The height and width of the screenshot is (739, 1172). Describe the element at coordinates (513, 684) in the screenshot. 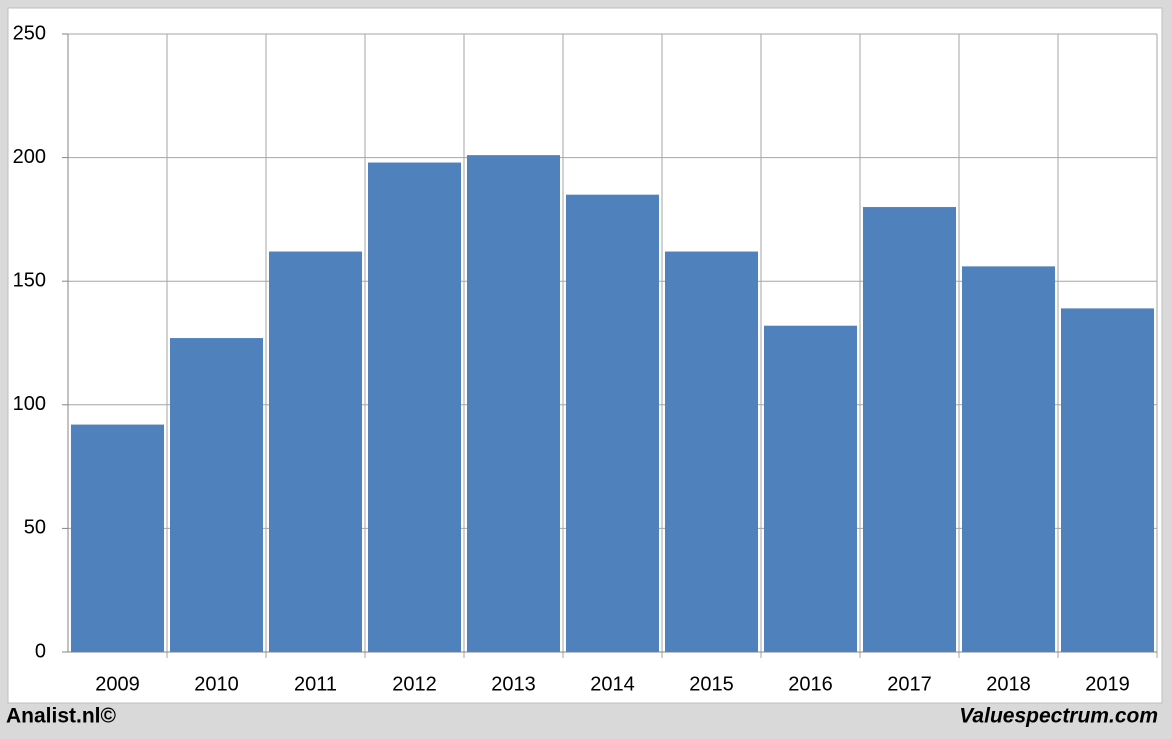

I see `x-tick-label: 2013` at that location.